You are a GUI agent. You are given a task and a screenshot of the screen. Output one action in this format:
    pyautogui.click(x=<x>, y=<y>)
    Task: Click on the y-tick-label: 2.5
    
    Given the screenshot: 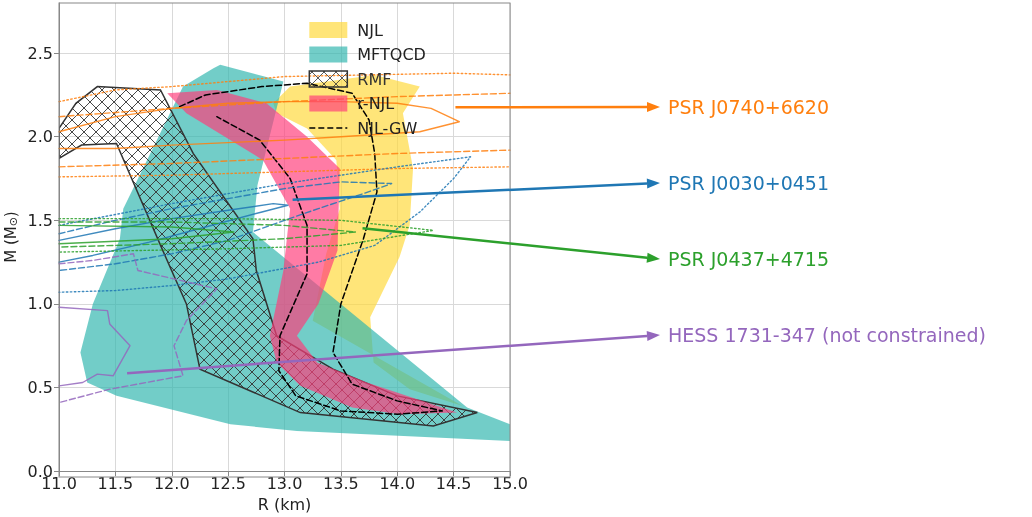 What is the action you would take?
    pyautogui.click(x=40, y=53)
    